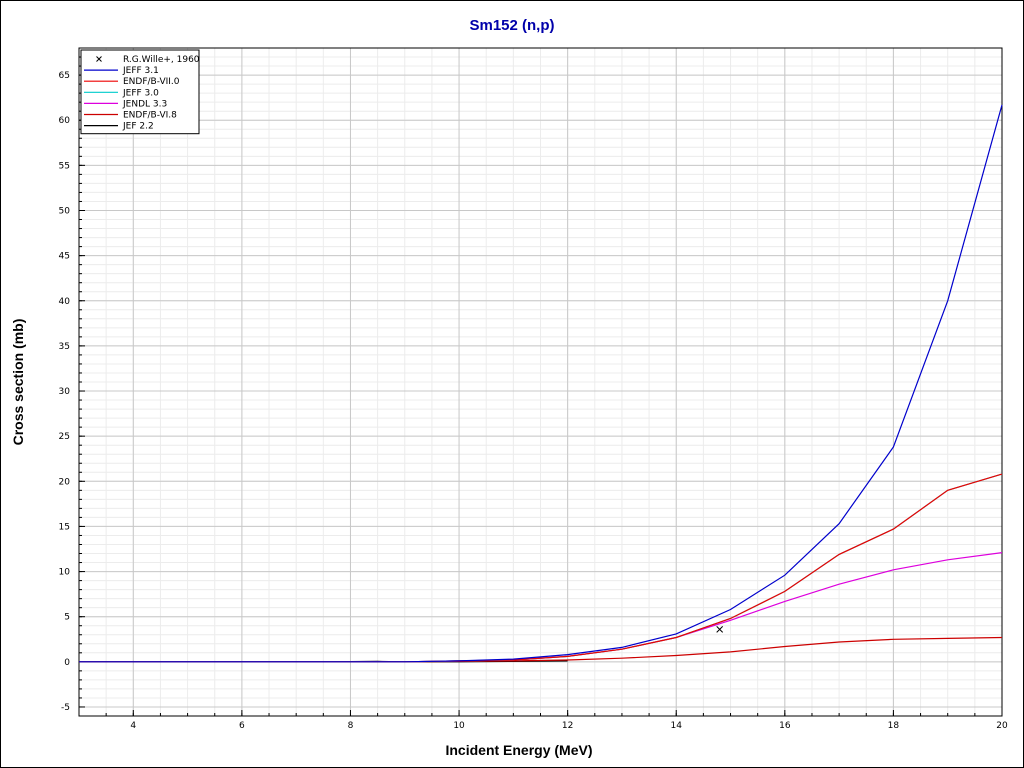  I want to click on y-tick-label: 50, so click(65, 211).